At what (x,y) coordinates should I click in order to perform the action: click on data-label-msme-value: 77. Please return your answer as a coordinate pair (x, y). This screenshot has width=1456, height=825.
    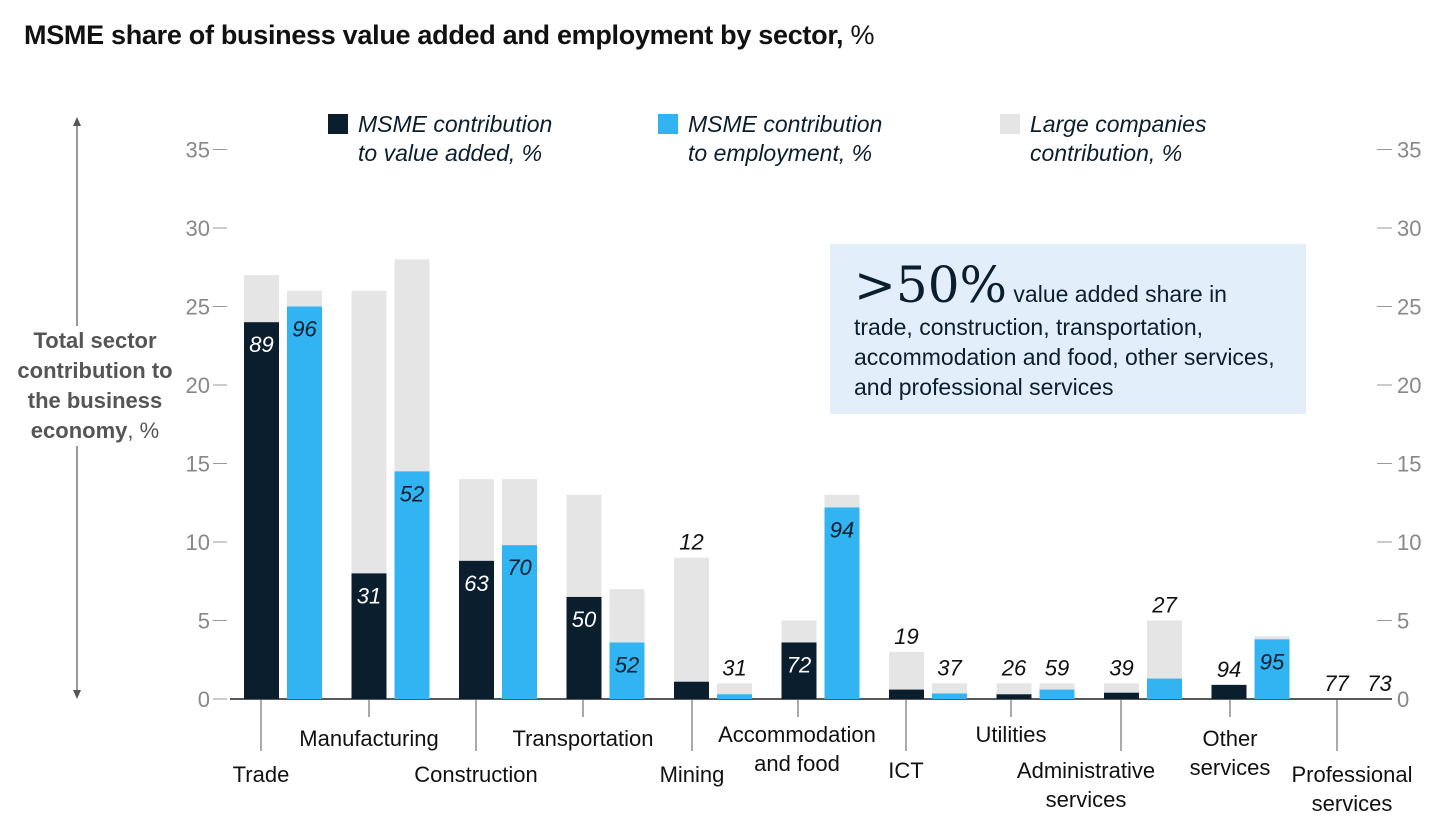
    Looking at the image, I should click on (1336, 683).